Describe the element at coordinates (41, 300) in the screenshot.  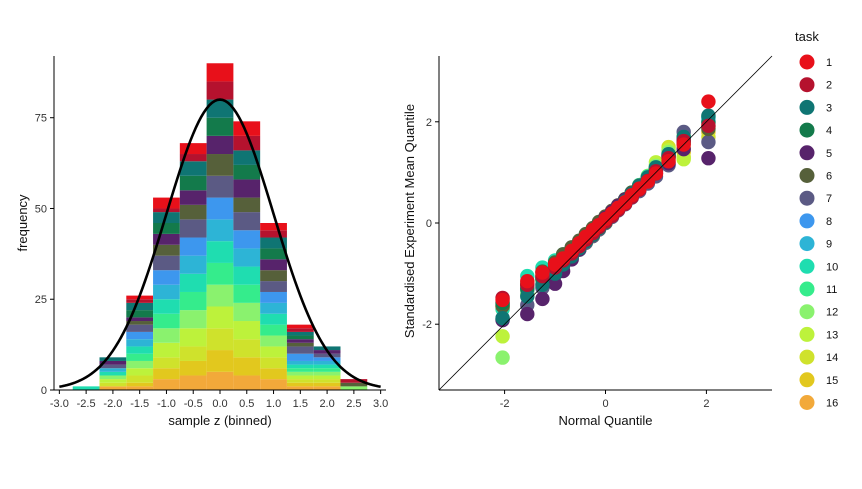
I see `histogram-y-tick-label: 25` at that location.